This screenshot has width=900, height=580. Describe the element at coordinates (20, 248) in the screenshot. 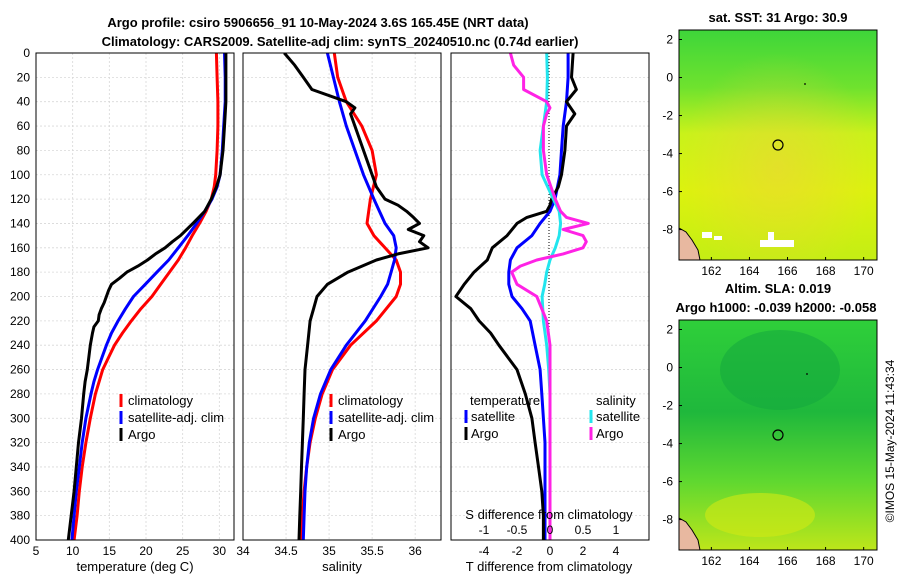

I see `depth-tick: 160` at that location.